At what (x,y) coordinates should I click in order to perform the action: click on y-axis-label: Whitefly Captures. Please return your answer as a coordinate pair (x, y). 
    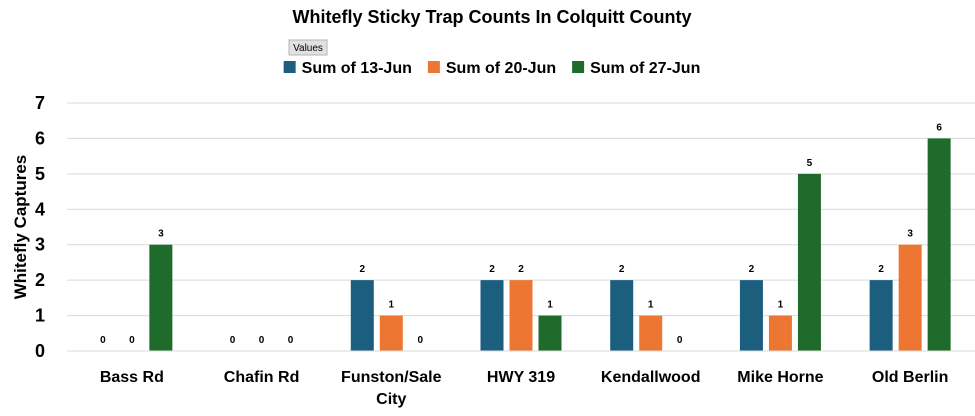
    Looking at the image, I should click on (20, 227).